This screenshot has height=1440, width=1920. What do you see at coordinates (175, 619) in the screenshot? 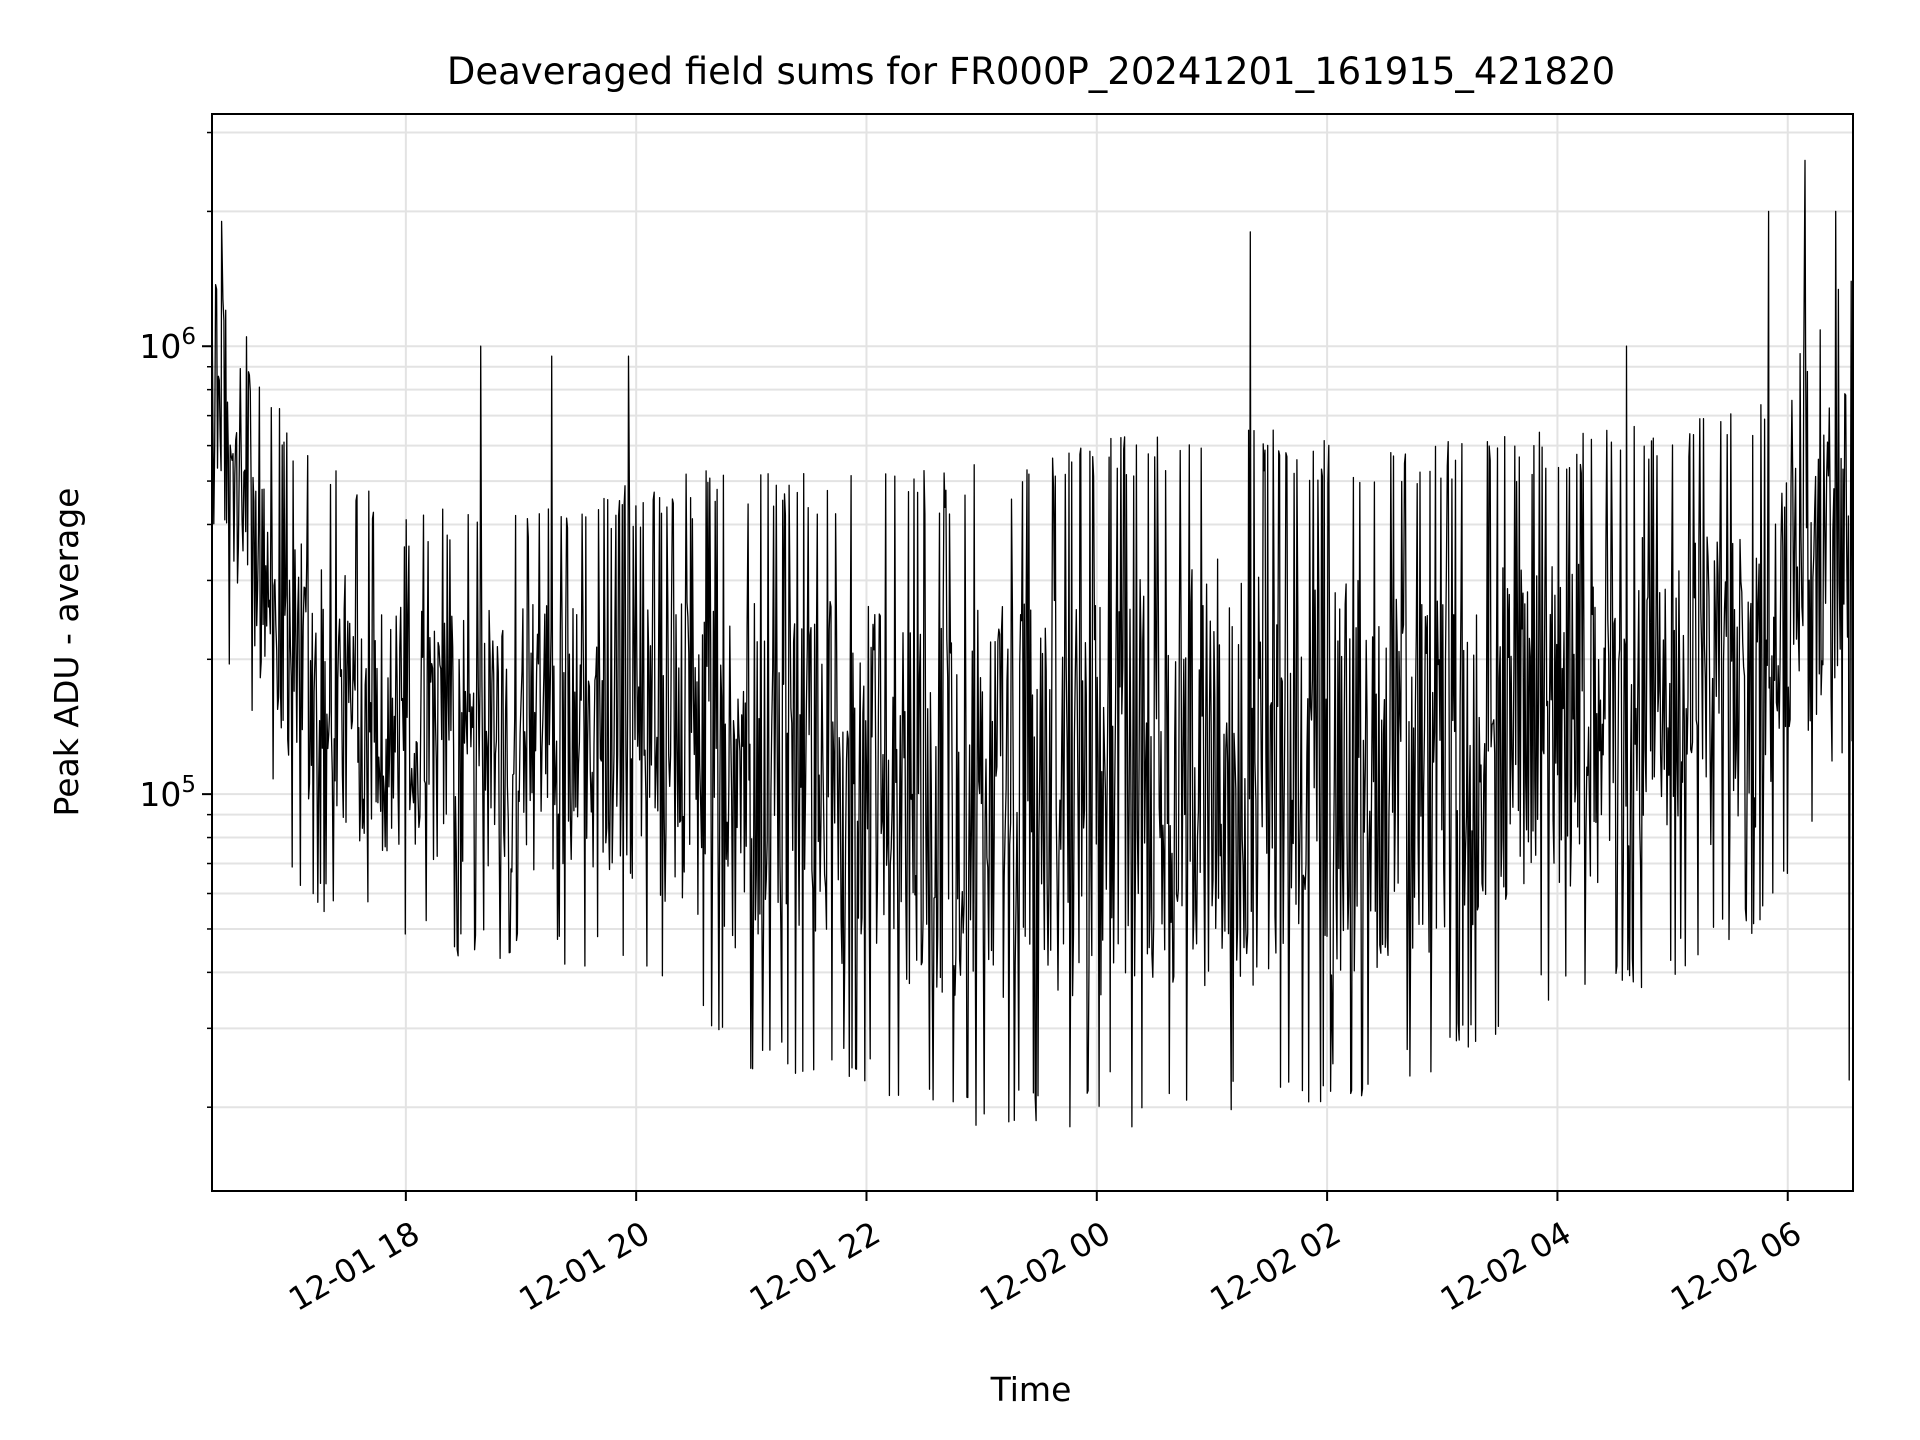
I see `y-axis: 105 106` at bounding box center [175, 619].